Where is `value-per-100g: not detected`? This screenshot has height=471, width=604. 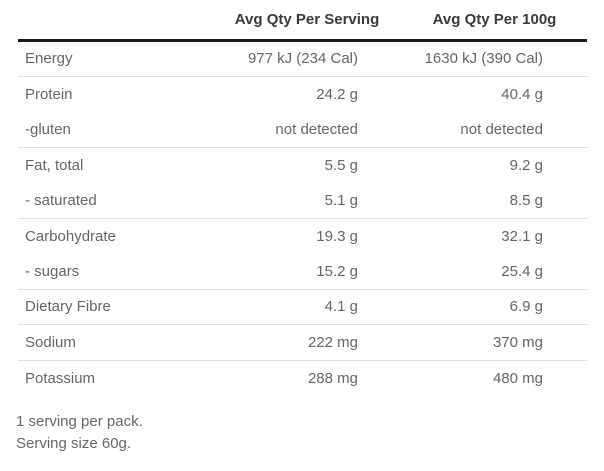
value-per-100g: not detected is located at coordinates (494, 129).